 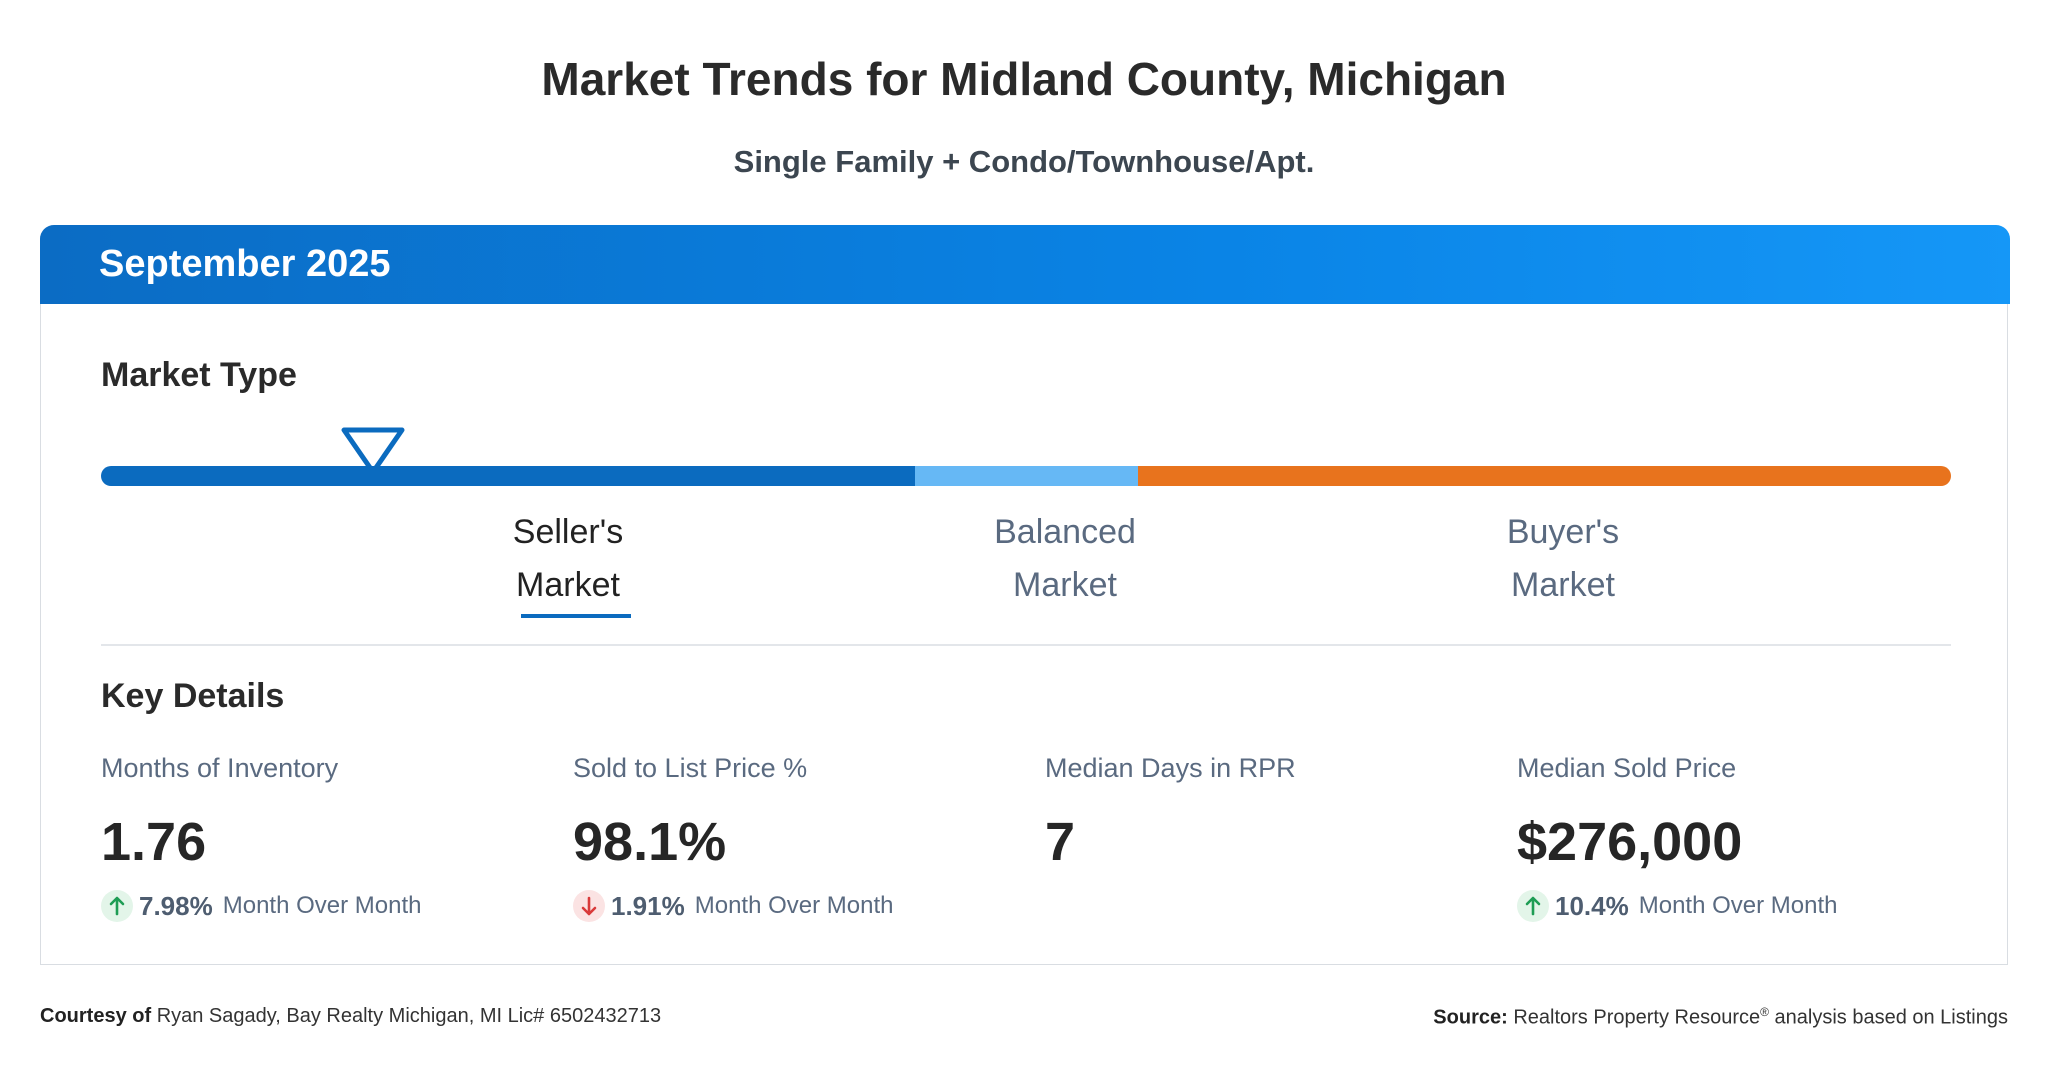 I want to click on sellers-market-label: Seller's Market, so click(x=568, y=562).